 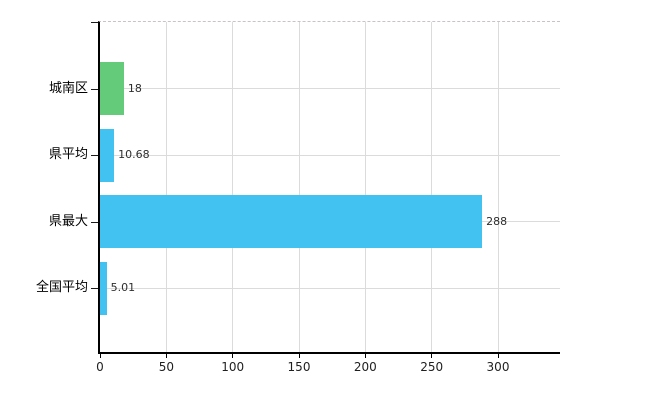 I want to click on bar-value-label: 288, so click(x=497, y=221).